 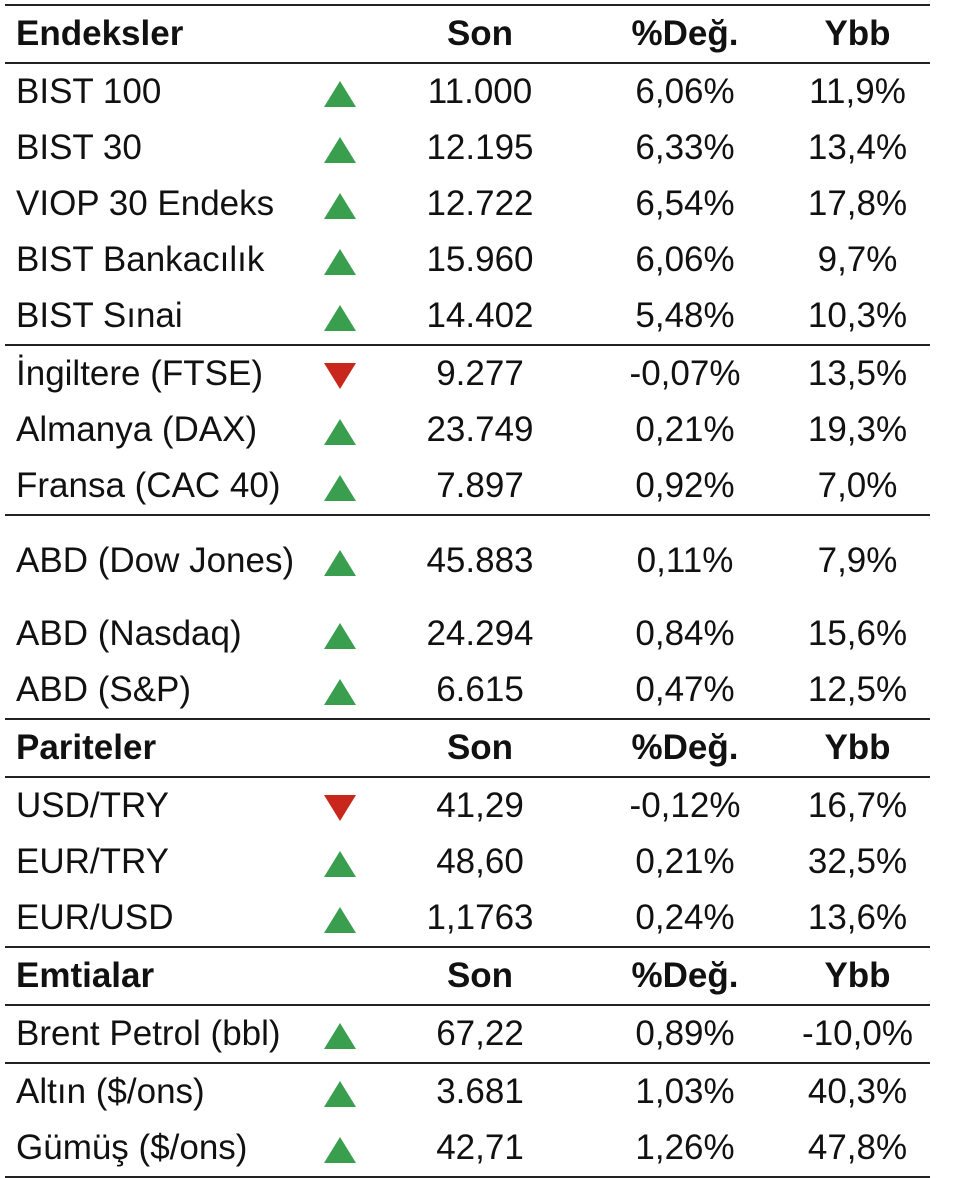 I want to click on column-header-change: %Değ., so click(x=685, y=975).